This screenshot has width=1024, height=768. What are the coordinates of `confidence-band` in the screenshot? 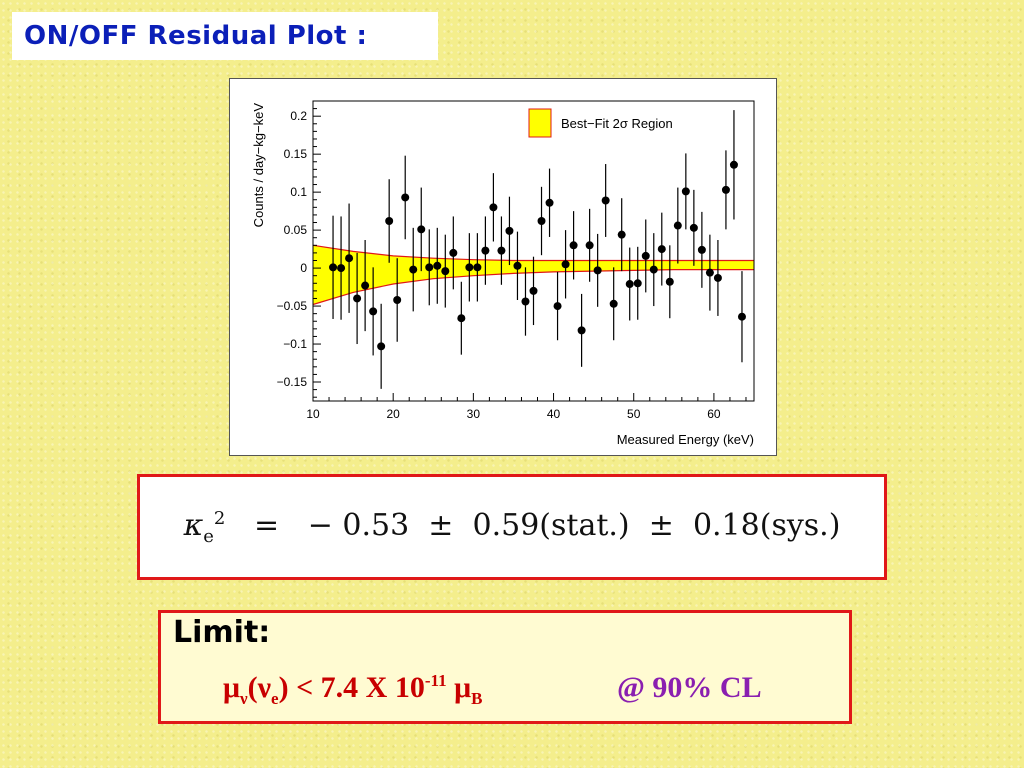 It's located at (533, 275).